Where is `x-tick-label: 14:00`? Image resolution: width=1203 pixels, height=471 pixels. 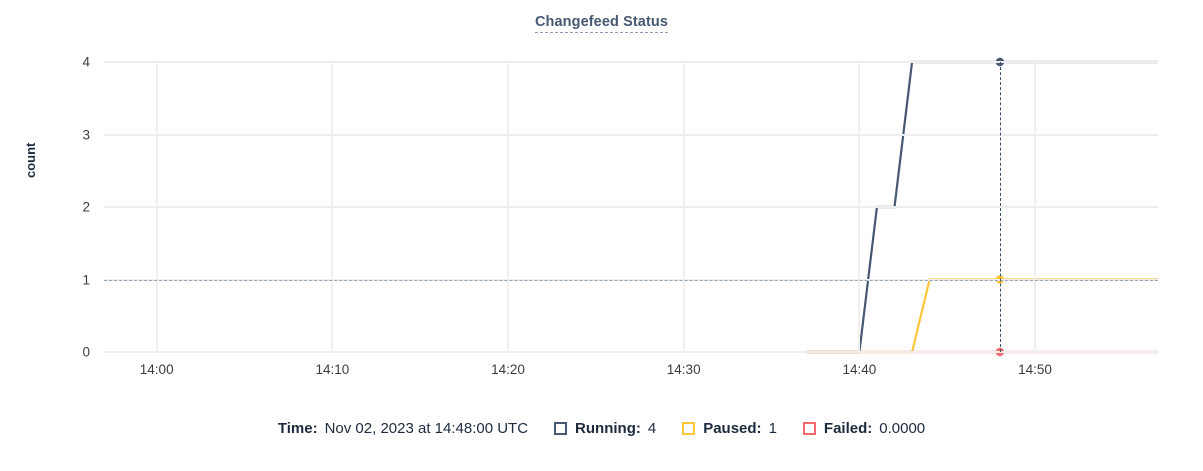
x-tick-label: 14:00 is located at coordinates (156, 369).